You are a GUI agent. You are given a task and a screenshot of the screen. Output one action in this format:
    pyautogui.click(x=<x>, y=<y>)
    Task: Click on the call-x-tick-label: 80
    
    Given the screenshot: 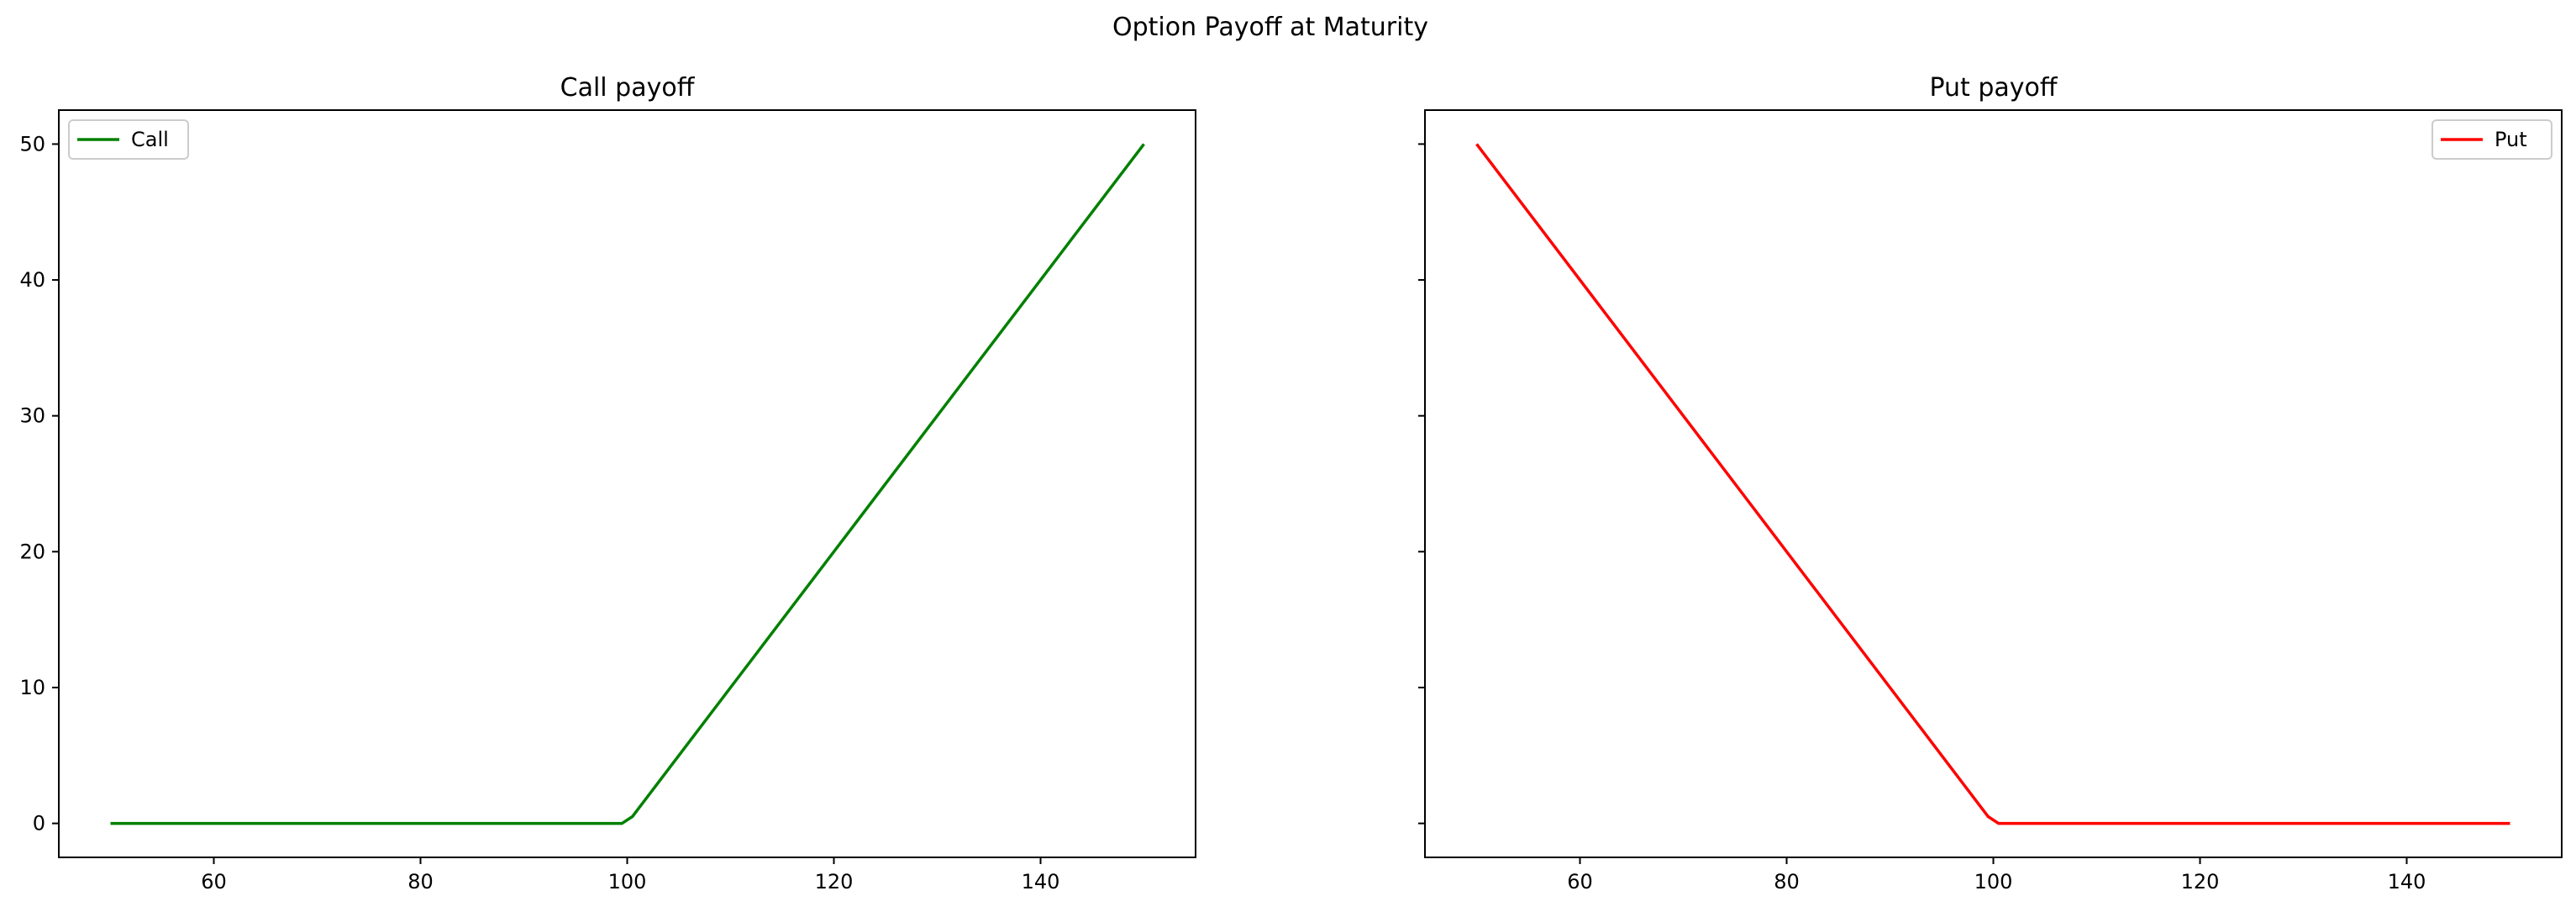 What is the action you would take?
    pyautogui.click(x=420, y=882)
    